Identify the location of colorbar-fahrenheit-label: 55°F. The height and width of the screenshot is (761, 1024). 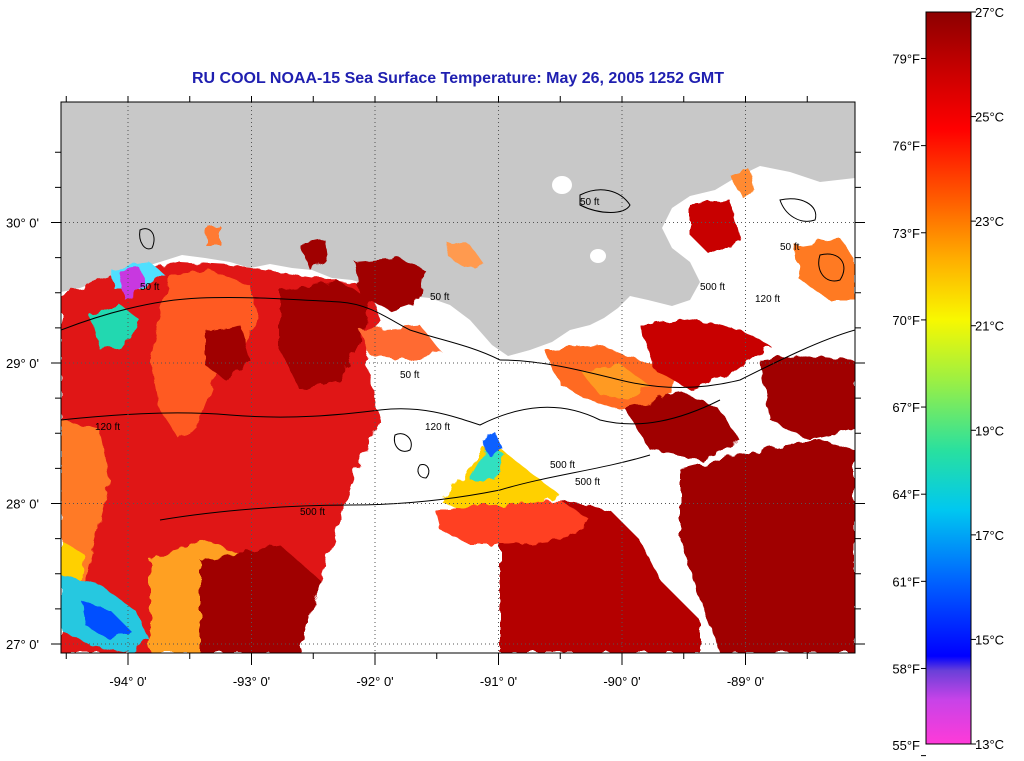
(906, 745).